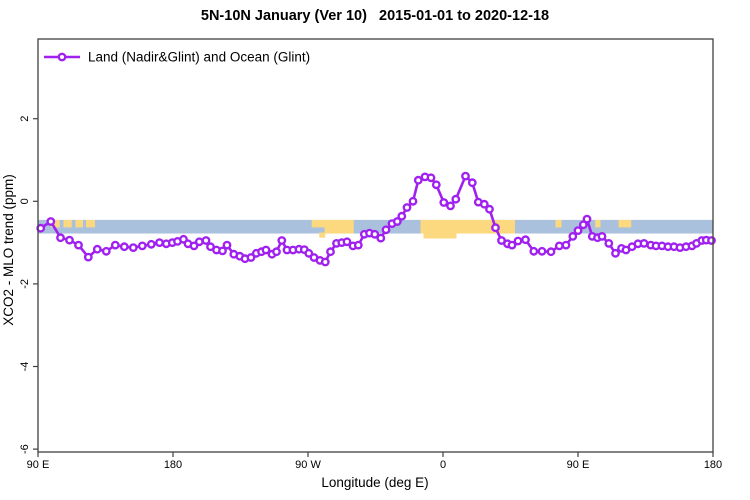 The width and height of the screenshot is (750, 500). I want to click on x-tick-label: 0, so click(443, 465).